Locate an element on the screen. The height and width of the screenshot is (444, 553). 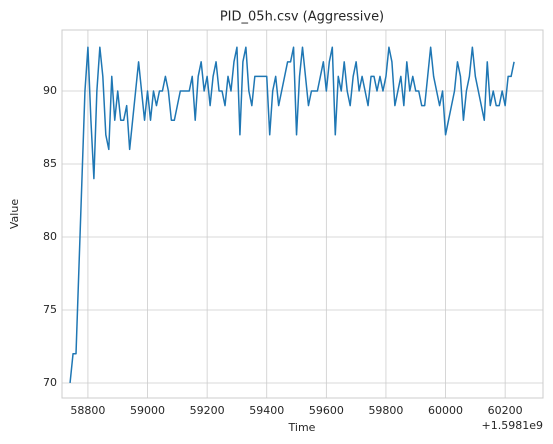
x-tick-label: 59200 is located at coordinates (207, 410).